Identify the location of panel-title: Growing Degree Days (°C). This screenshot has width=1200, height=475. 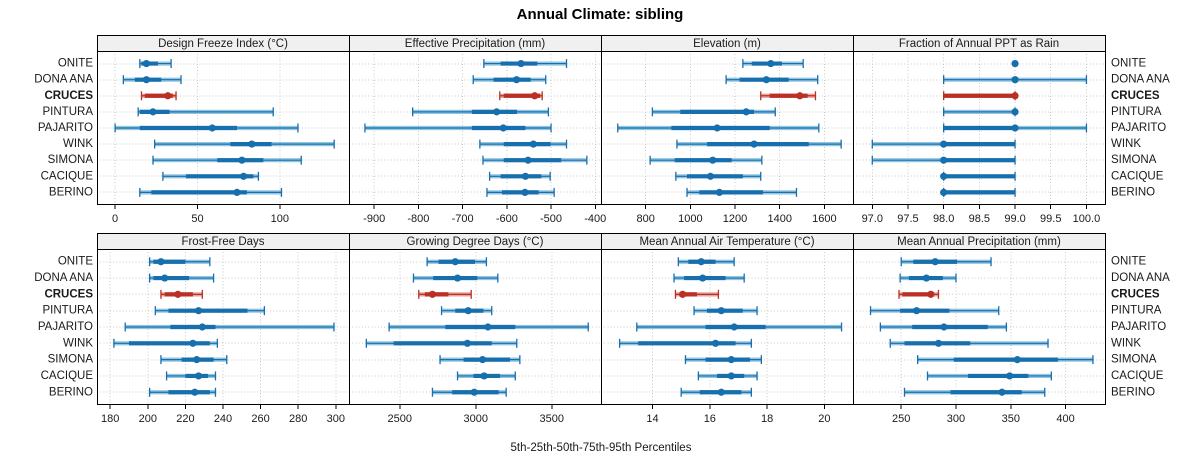
(475, 242).